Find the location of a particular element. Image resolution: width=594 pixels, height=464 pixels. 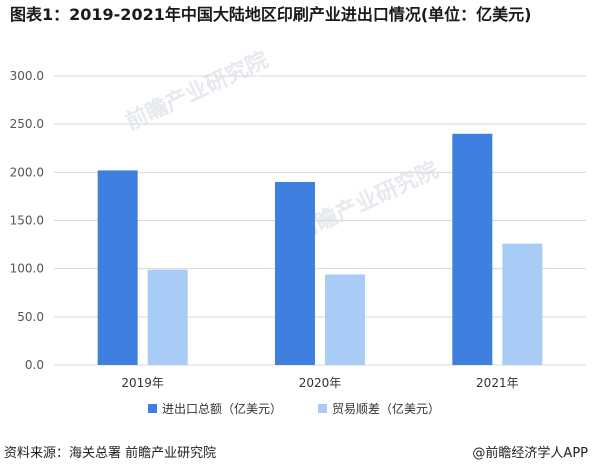

y-tick-label: 150.0 is located at coordinates (27, 221).